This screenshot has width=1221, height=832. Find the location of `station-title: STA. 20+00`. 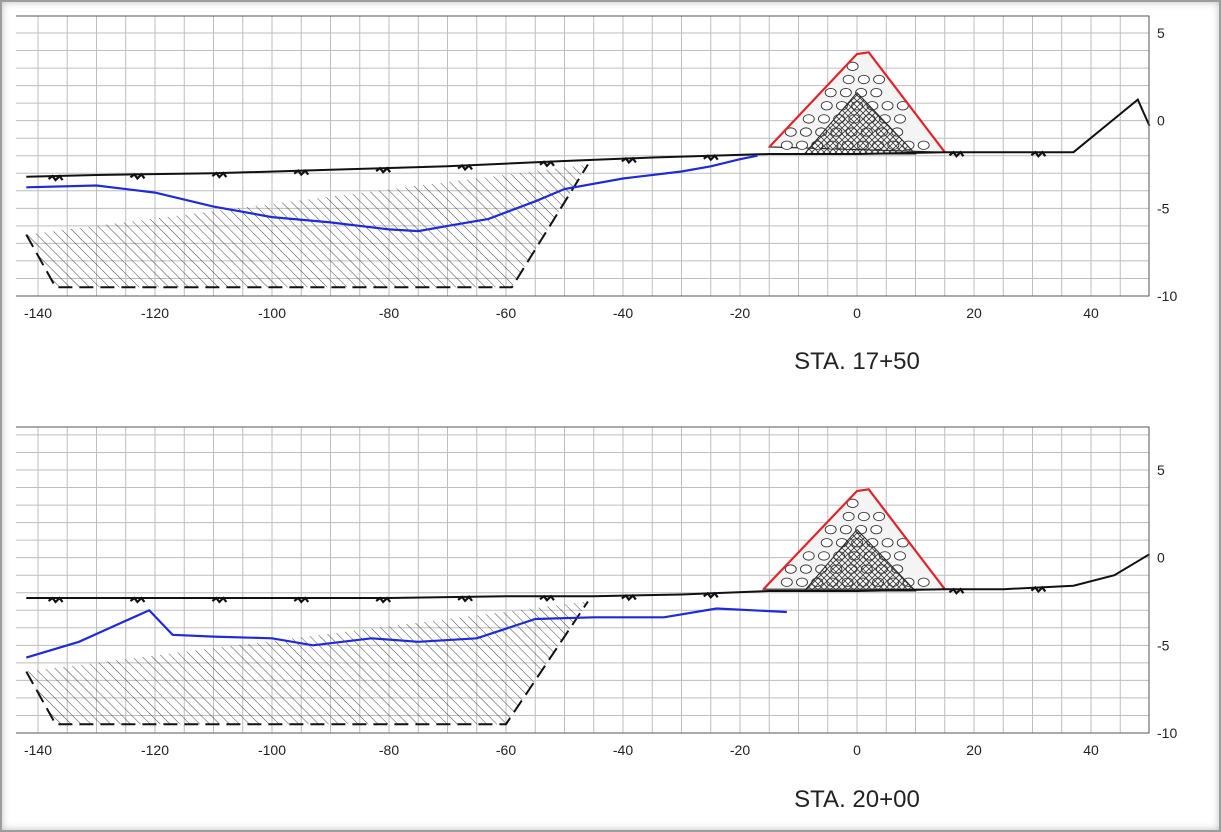

station-title: STA. 20+00 is located at coordinates (857, 799).